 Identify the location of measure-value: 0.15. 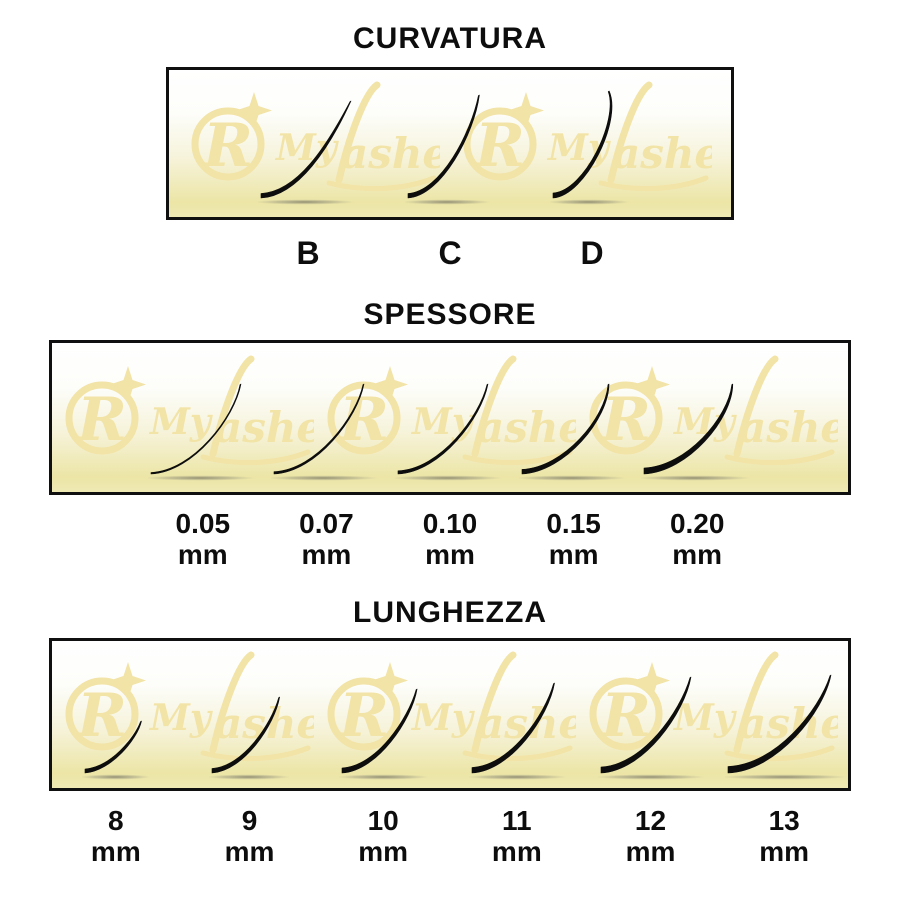
(573, 524).